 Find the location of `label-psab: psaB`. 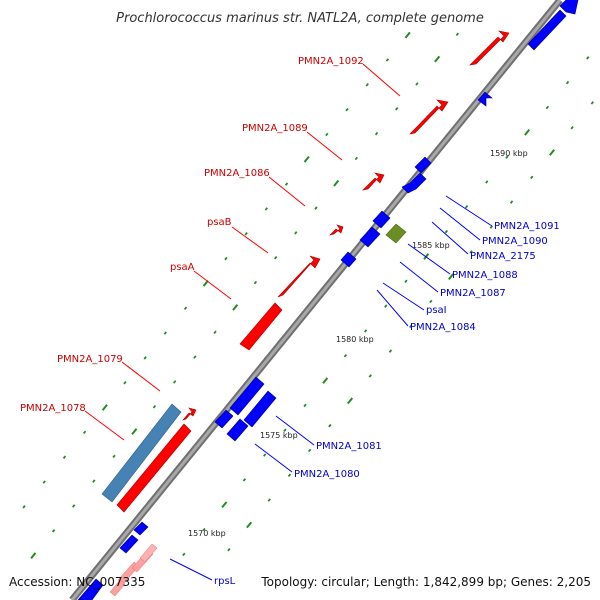

label-psab: psaB is located at coordinates (219, 222).